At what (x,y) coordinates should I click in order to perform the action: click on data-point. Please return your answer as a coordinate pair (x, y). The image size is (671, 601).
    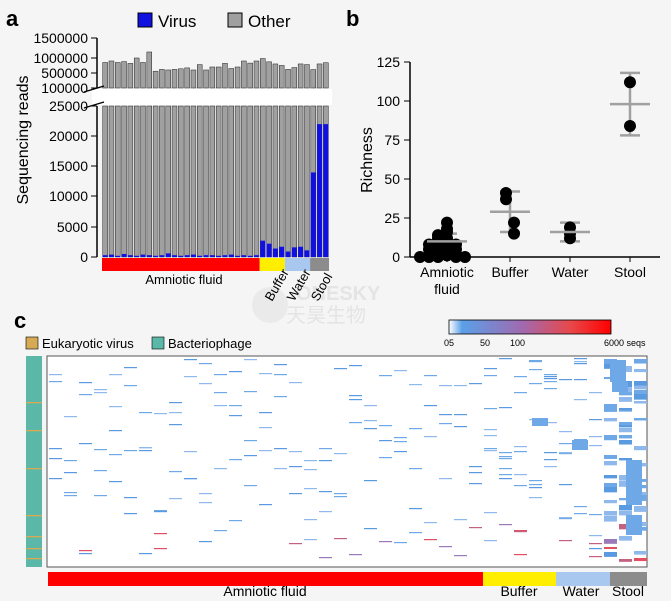
    Looking at the image, I should click on (630, 125).